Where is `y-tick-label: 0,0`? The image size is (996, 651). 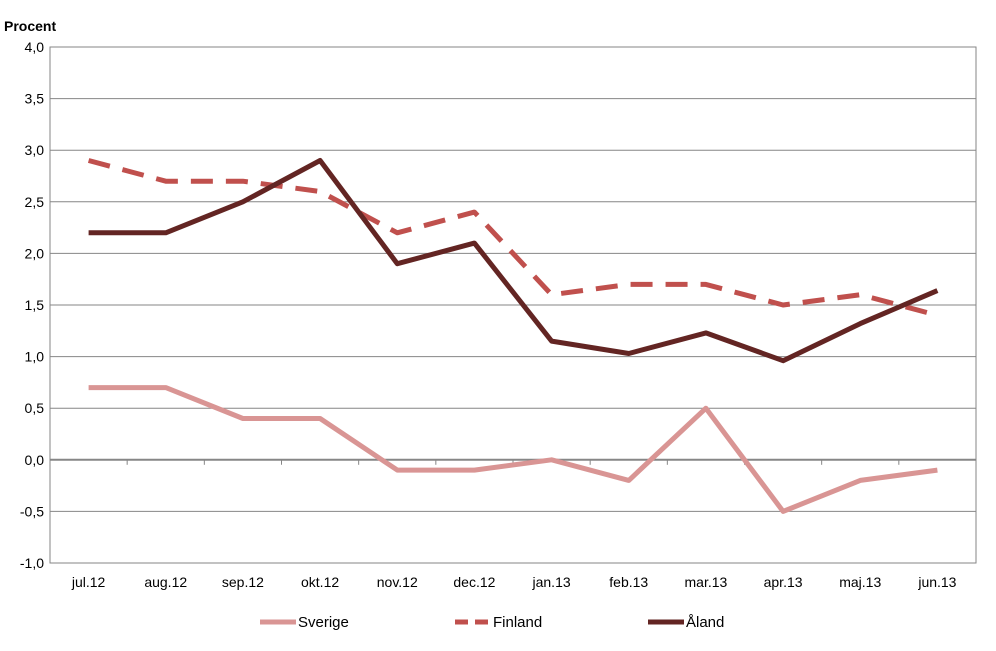
y-tick-label: 0,0 is located at coordinates (35, 460).